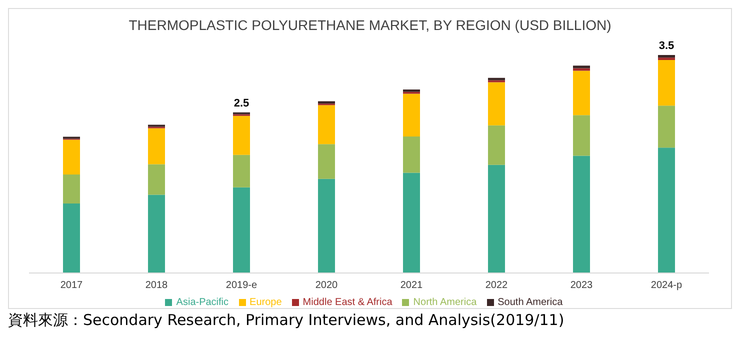 Image resolution: width=740 pixels, height=348 pixels. What do you see at coordinates (496, 286) in the screenshot?
I see `x-tick-label: 2022` at bounding box center [496, 286].